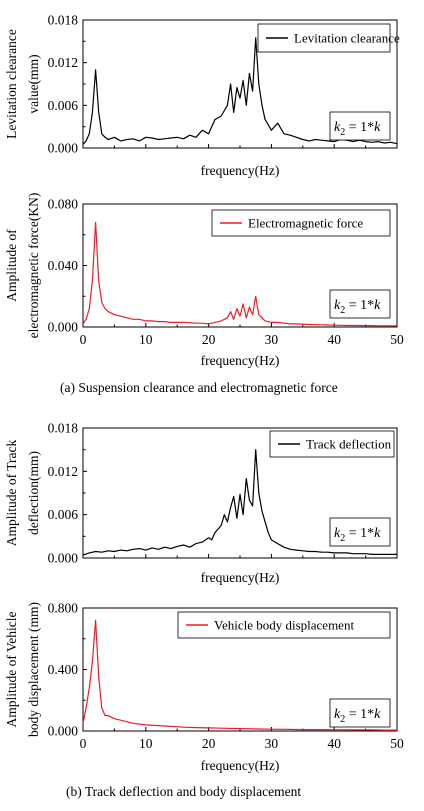 The width and height of the screenshot is (424, 811). What do you see at coordinates (63, 608) in the screenshot?
I see `y-tick-label: 0.800` at bounding box center [63, 608].